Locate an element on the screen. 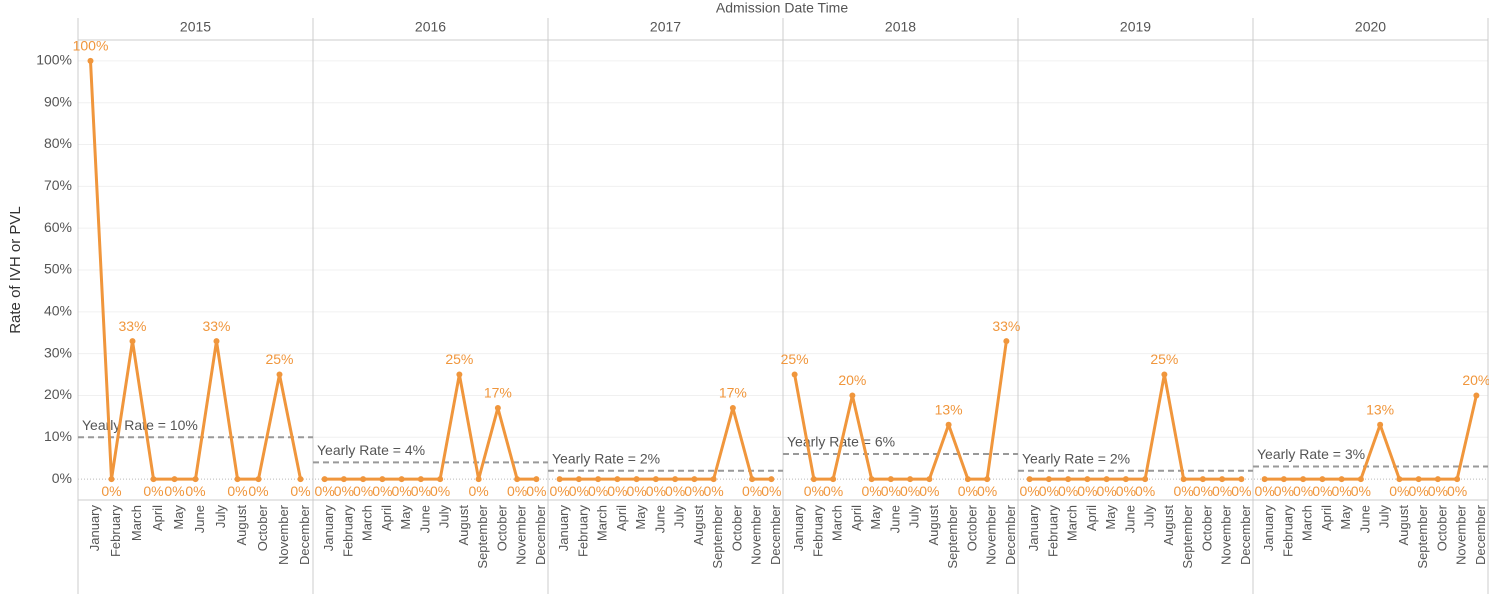 This screenshot has height=594, width=1489. data-label: 13% is located at coordinates (949, 409).